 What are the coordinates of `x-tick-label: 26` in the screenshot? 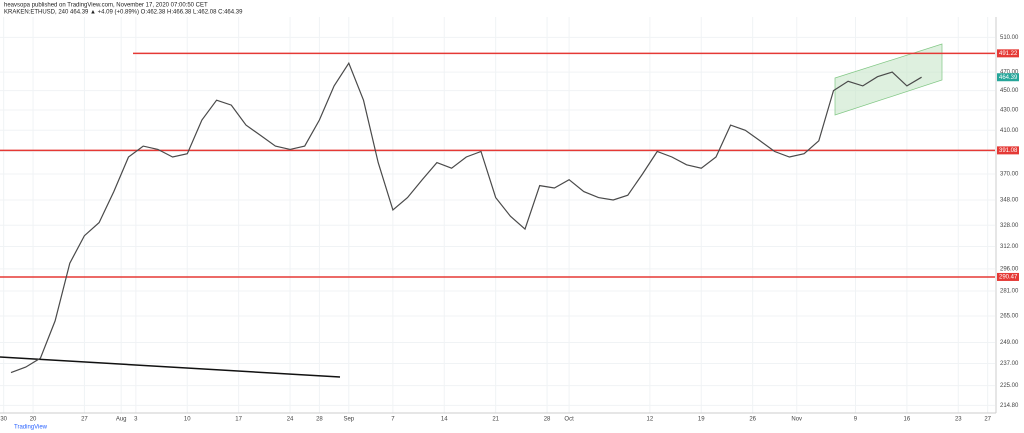 It's located at (752, 420).